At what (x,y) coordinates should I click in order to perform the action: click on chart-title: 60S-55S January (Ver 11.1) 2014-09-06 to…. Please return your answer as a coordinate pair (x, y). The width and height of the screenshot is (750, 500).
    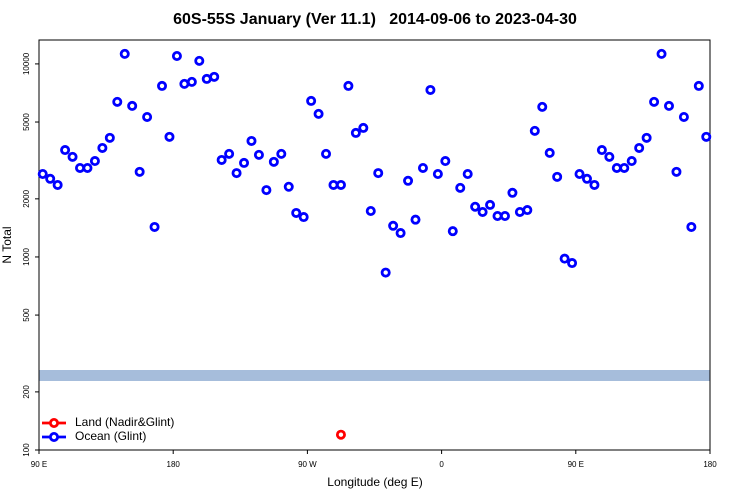
    Looking at the image, I should click on (375, 19).